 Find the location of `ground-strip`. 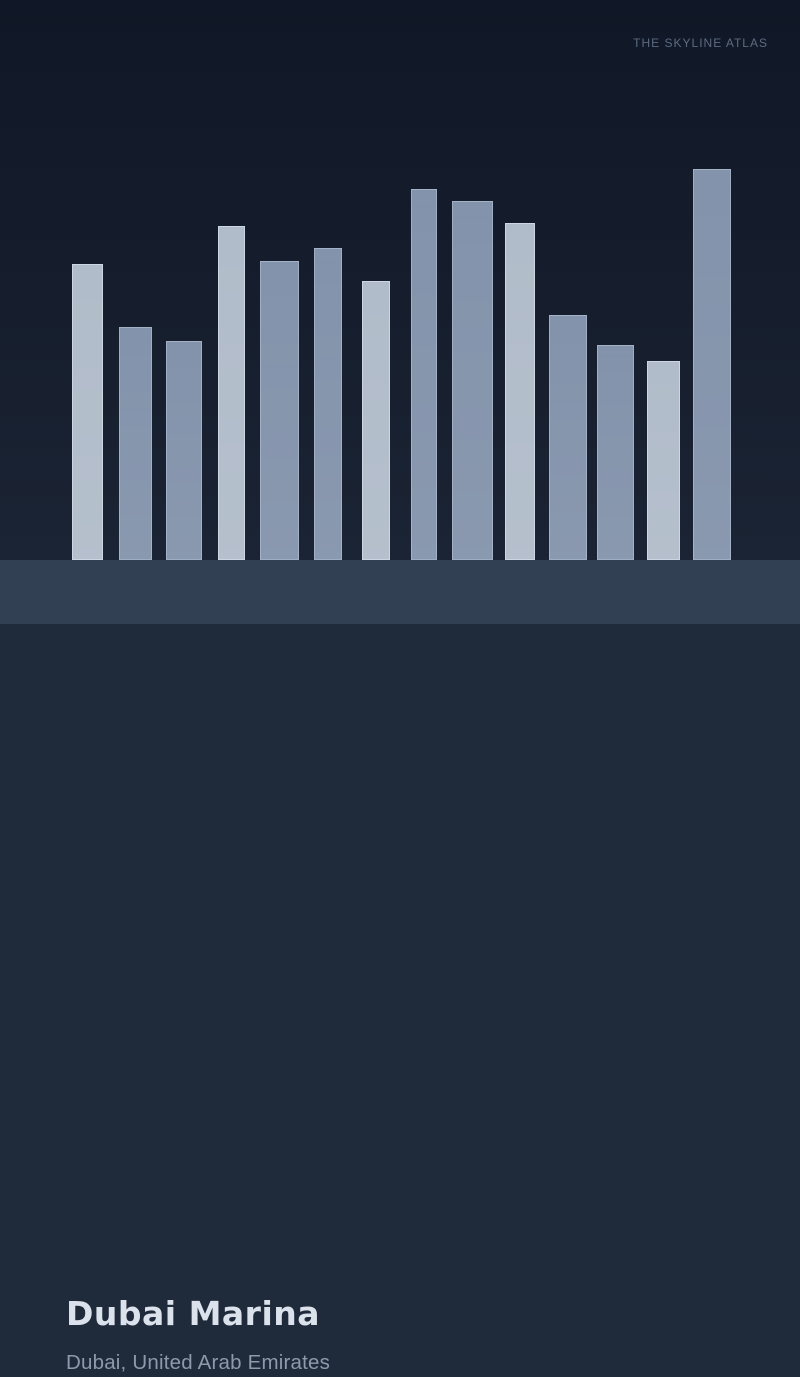

ground-strip is located at coordinates (400, 592).